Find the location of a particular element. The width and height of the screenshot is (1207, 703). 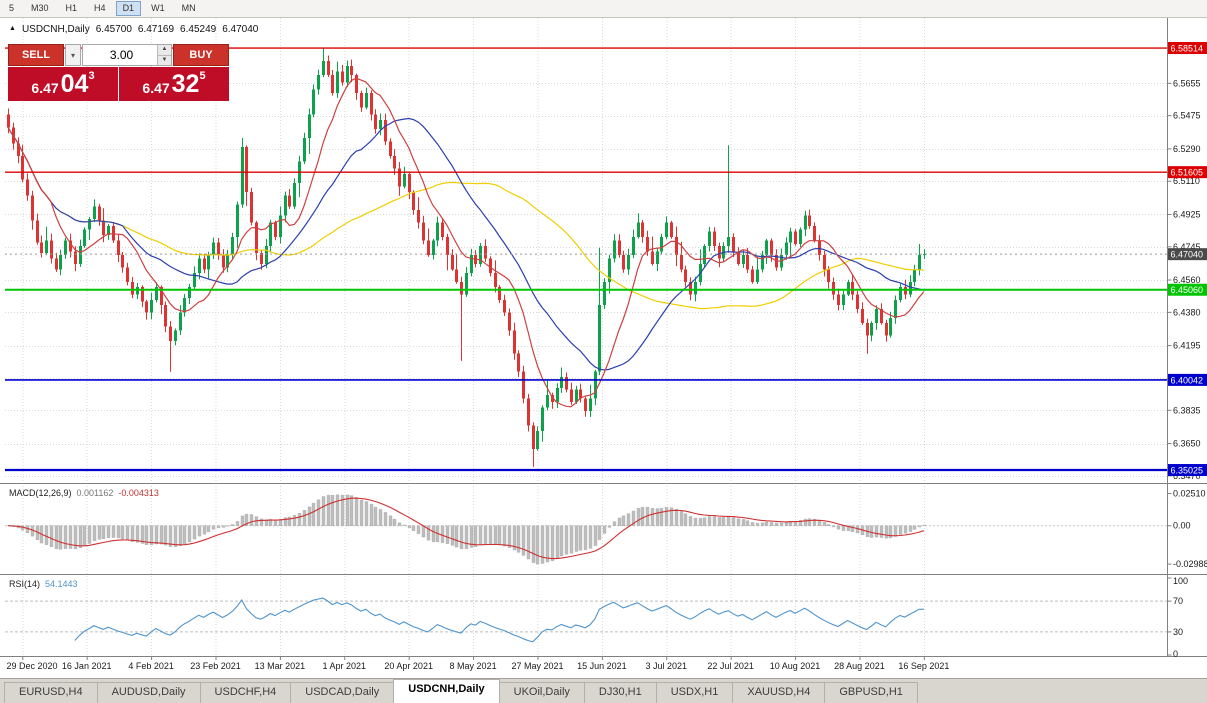

svg-text: 6.5110 is located at coordinates (1186, 181).